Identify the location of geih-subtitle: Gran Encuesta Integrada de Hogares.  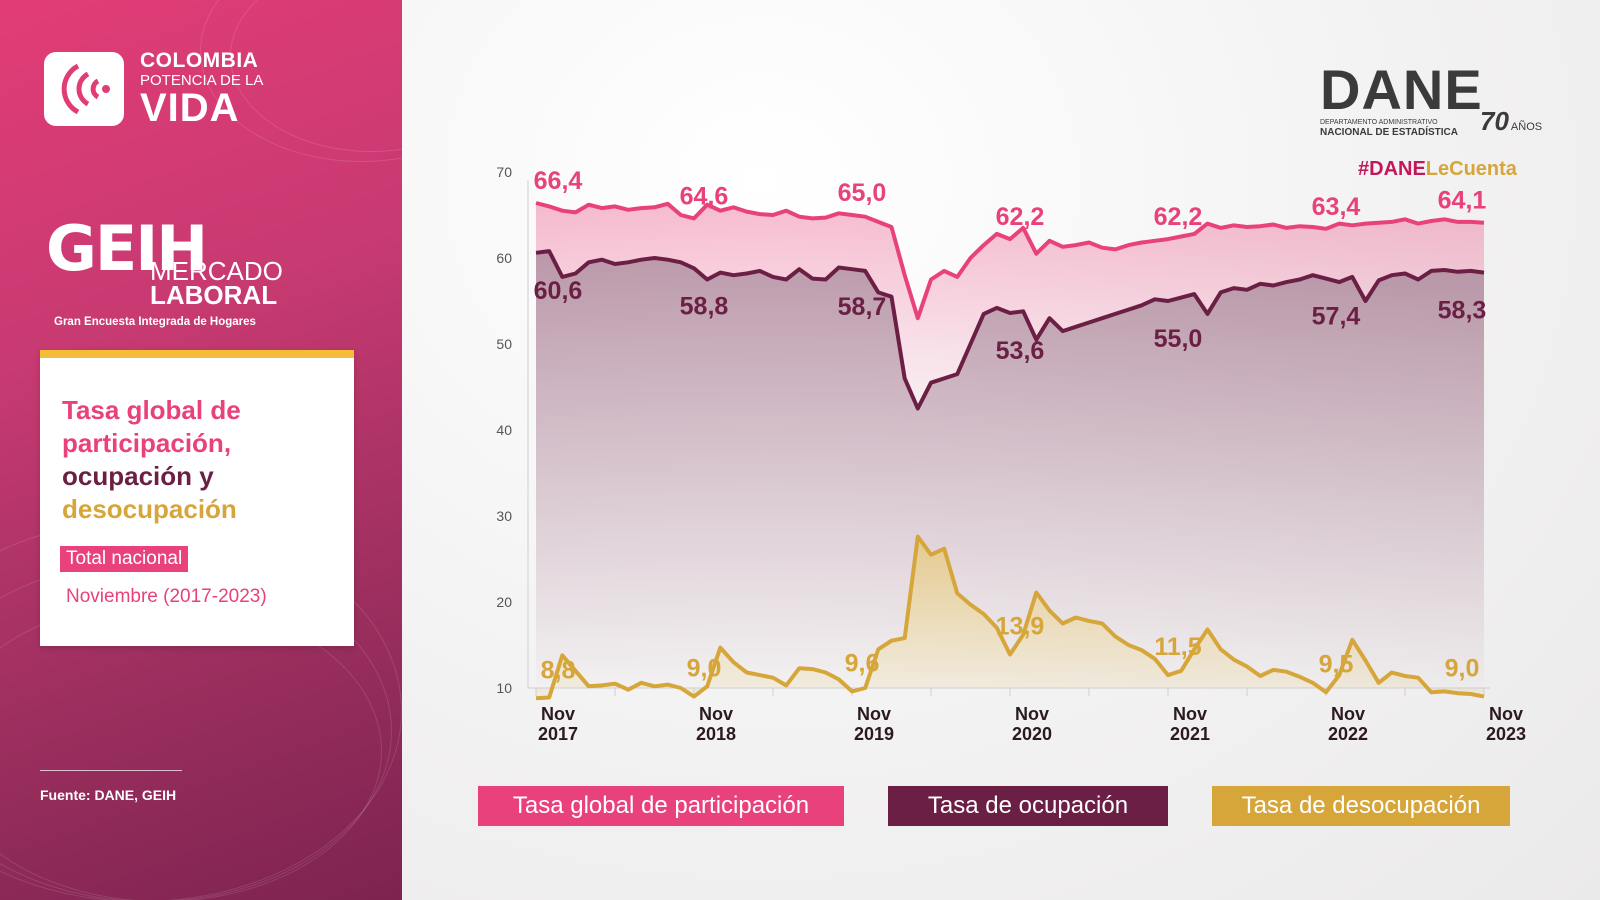
(155, 322).